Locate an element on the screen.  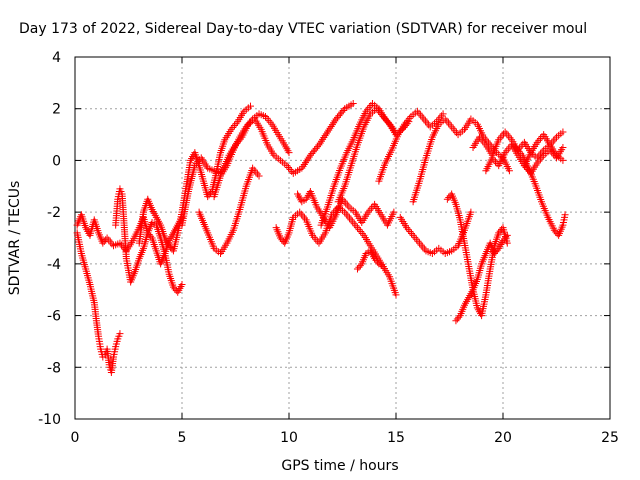
y-tick-label: -2 is located at coordinates (54, 213).